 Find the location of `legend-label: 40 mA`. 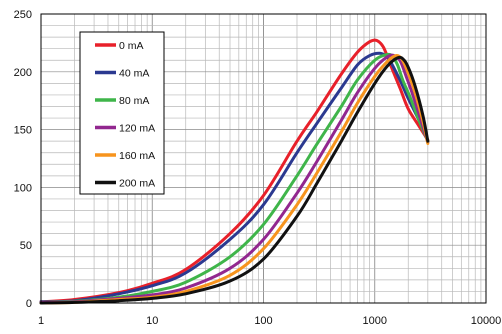

legend-label: 40 mA is located at coordinates (134, 74).